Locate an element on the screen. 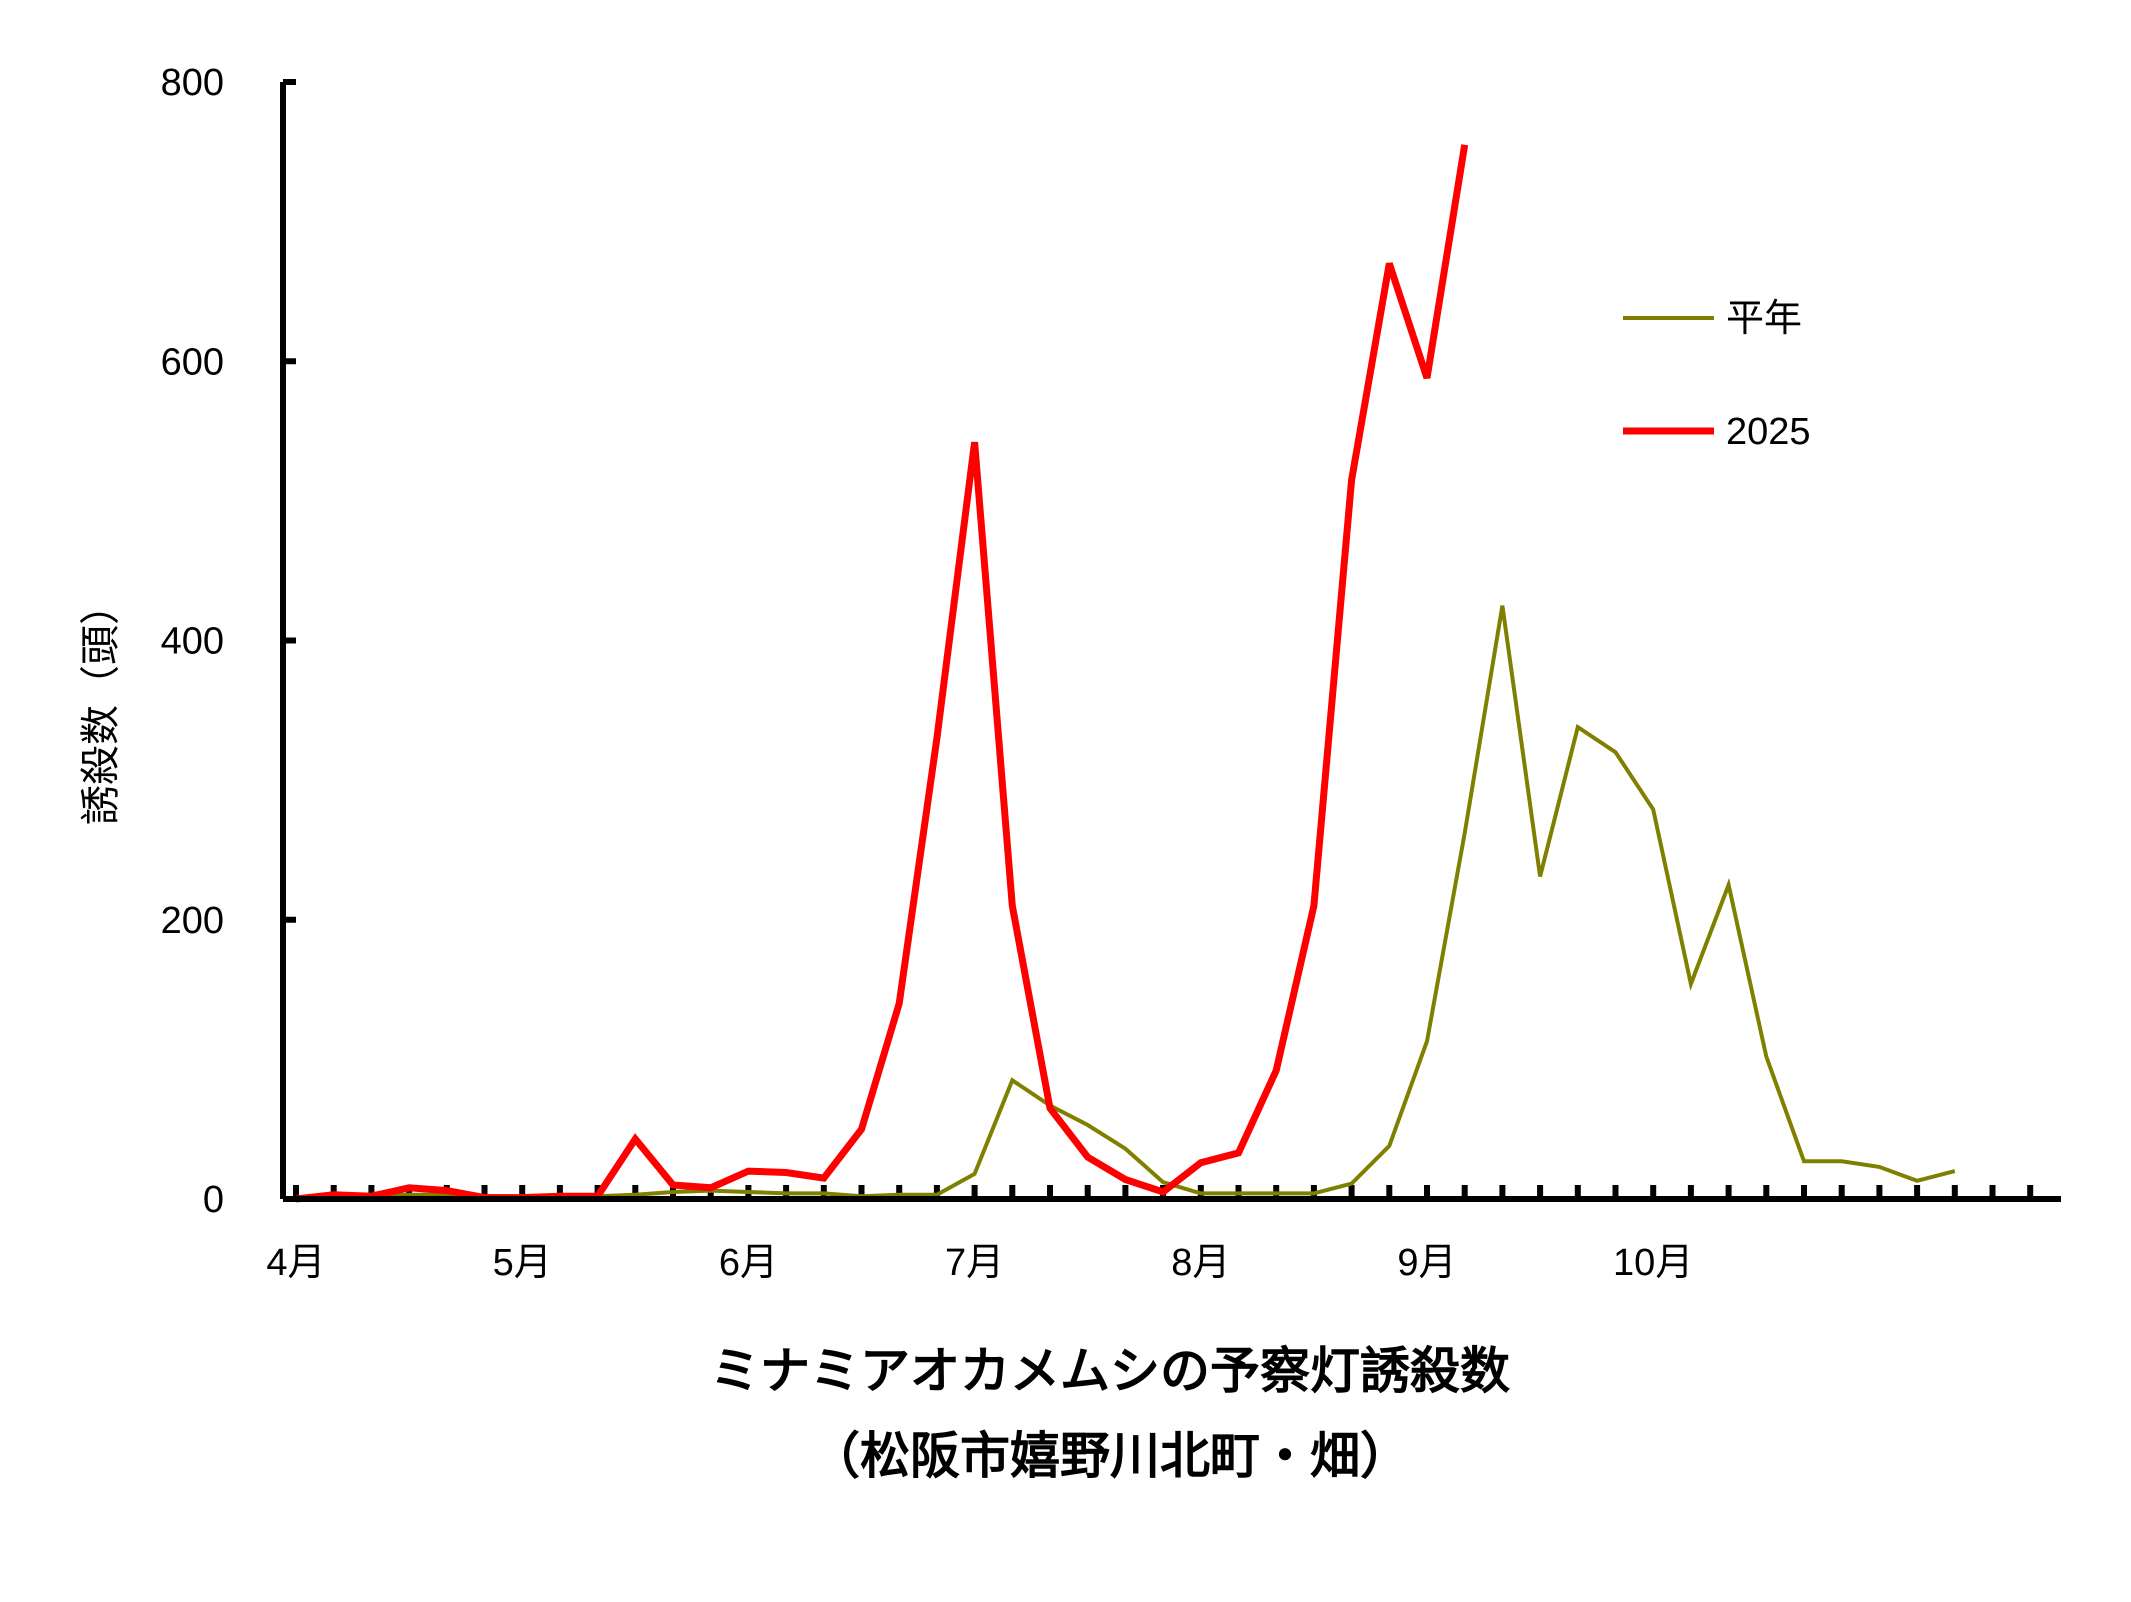 This screenshot has width=2131, height=1602. legend: 平年 2025 is located at coordinates (1717, 375).